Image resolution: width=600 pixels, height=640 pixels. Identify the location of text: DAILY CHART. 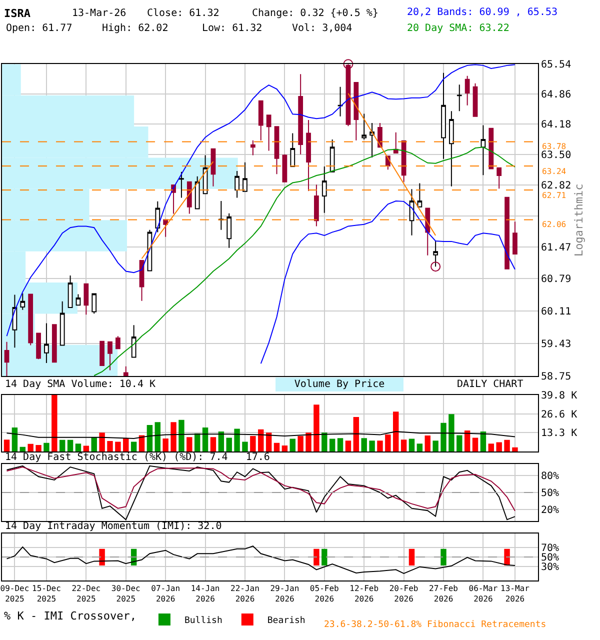
(490, 384).